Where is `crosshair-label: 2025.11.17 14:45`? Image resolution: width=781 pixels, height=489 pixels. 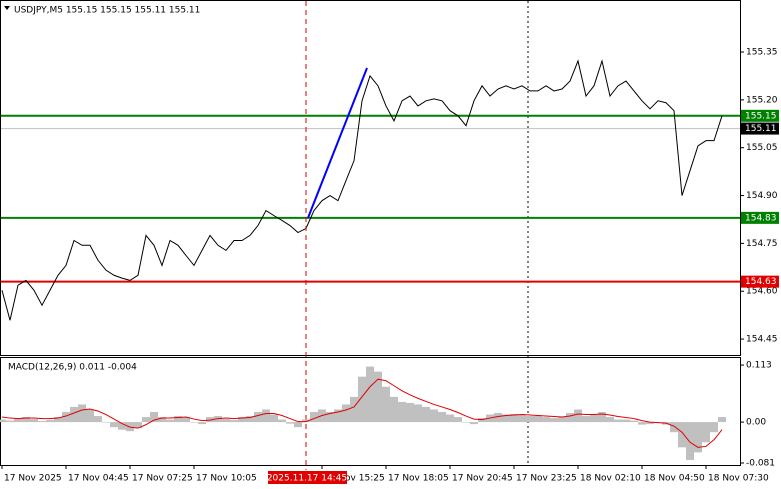 crosshair-label: 2025.11.17 14:45 is located at coordinates (307, 479).